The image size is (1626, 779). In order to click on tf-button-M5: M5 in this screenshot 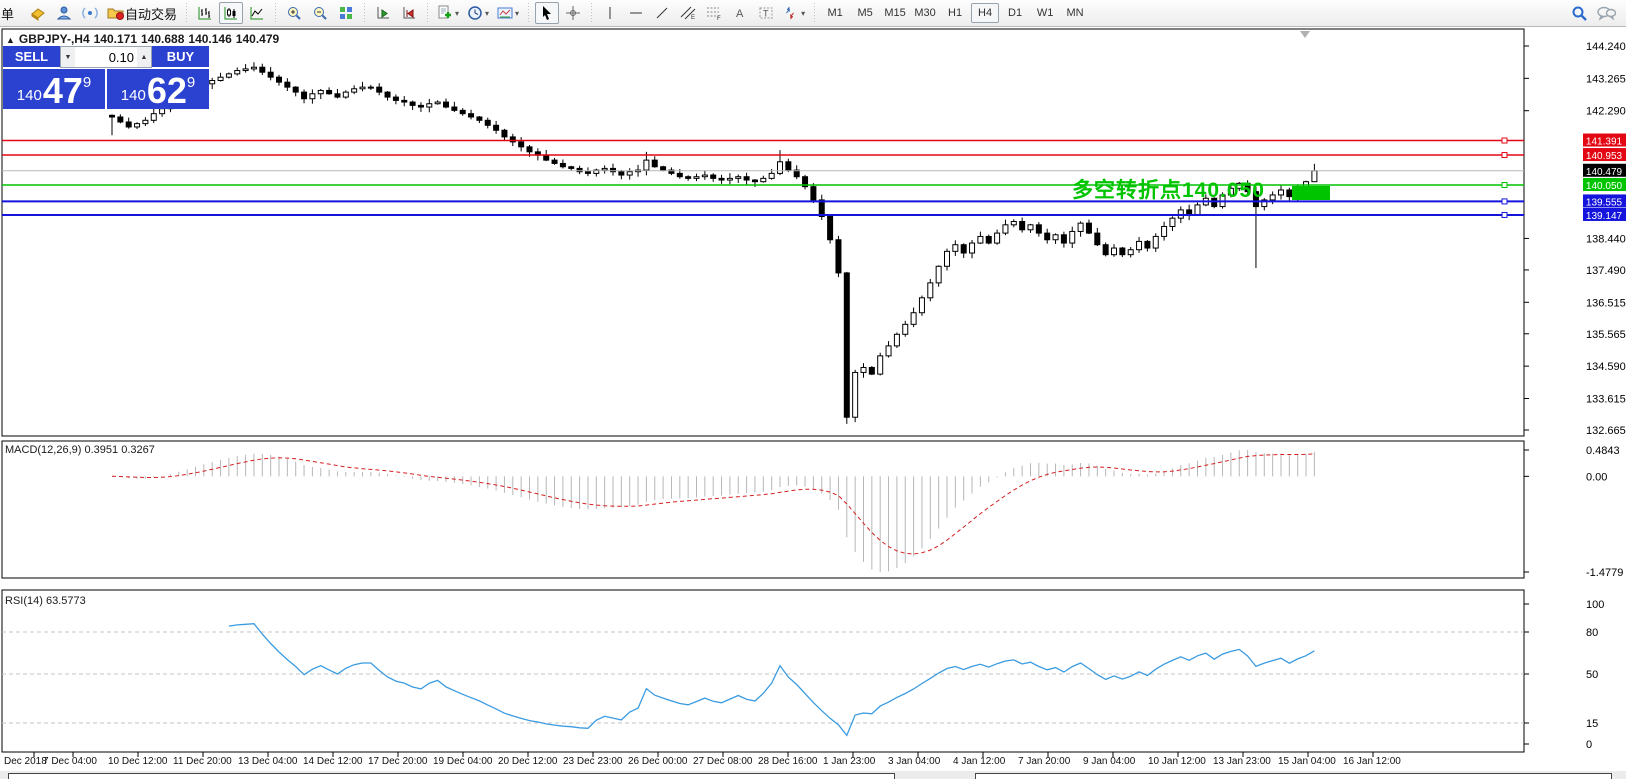, I will do `click(865, 13)`.